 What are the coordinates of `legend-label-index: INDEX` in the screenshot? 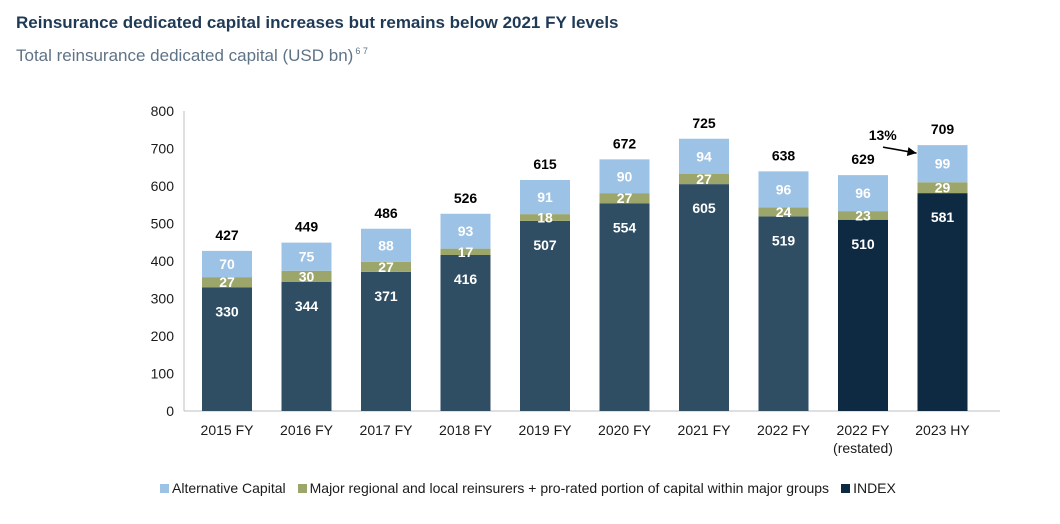 It's located at (874, 488).